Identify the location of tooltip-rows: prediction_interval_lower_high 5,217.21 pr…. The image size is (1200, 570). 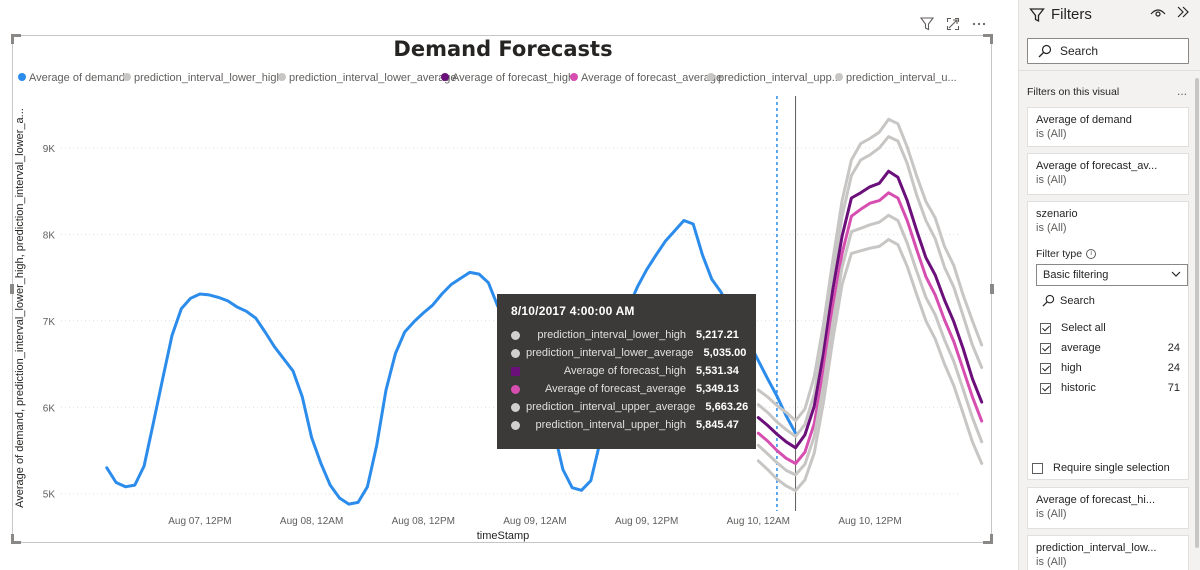
(629, 380).